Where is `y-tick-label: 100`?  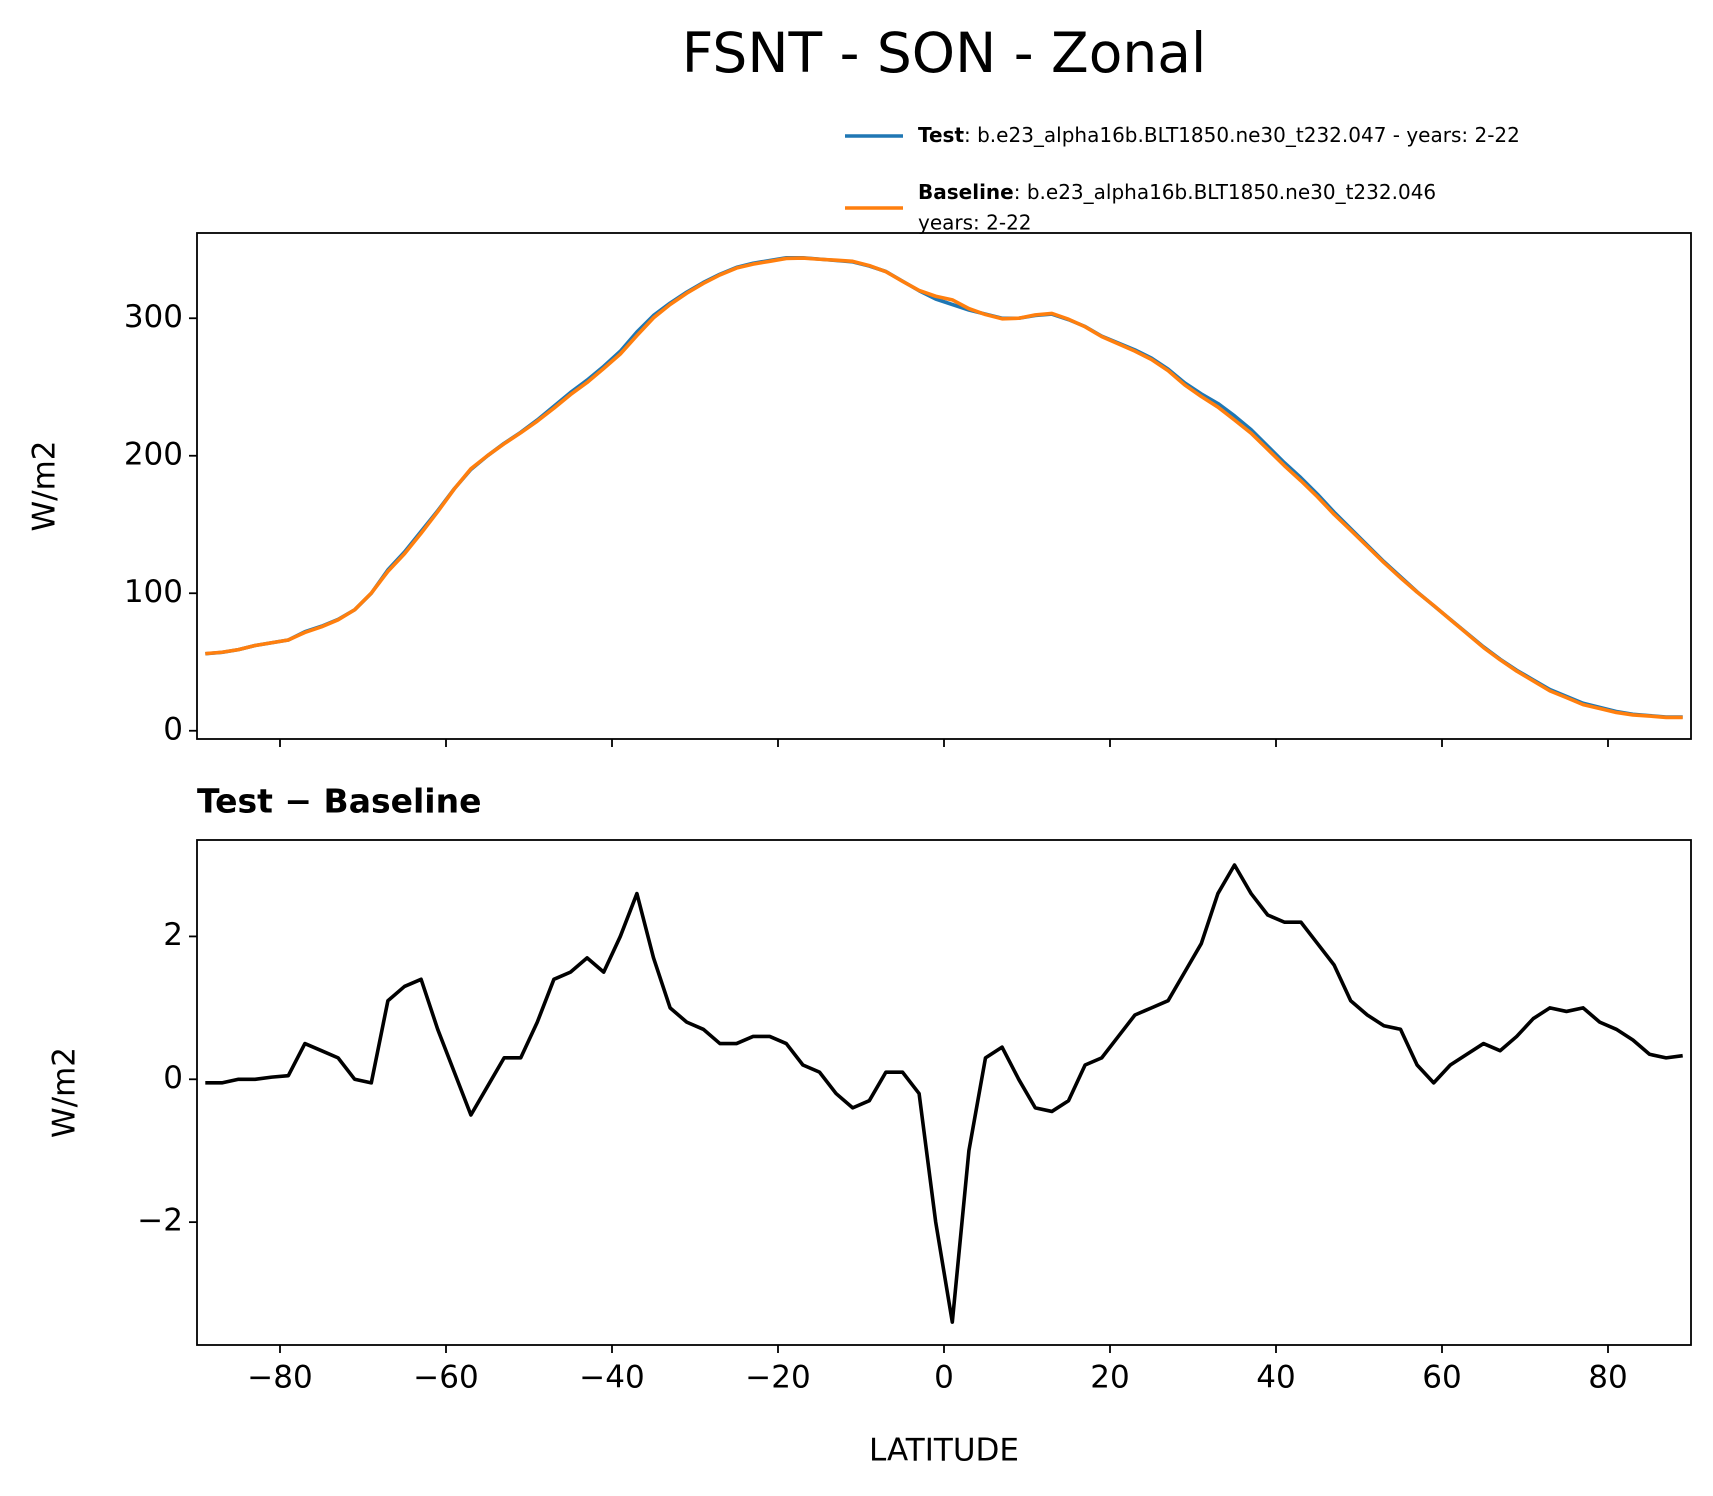 y-tick-label: 100 is located at coordinates (153, 592).